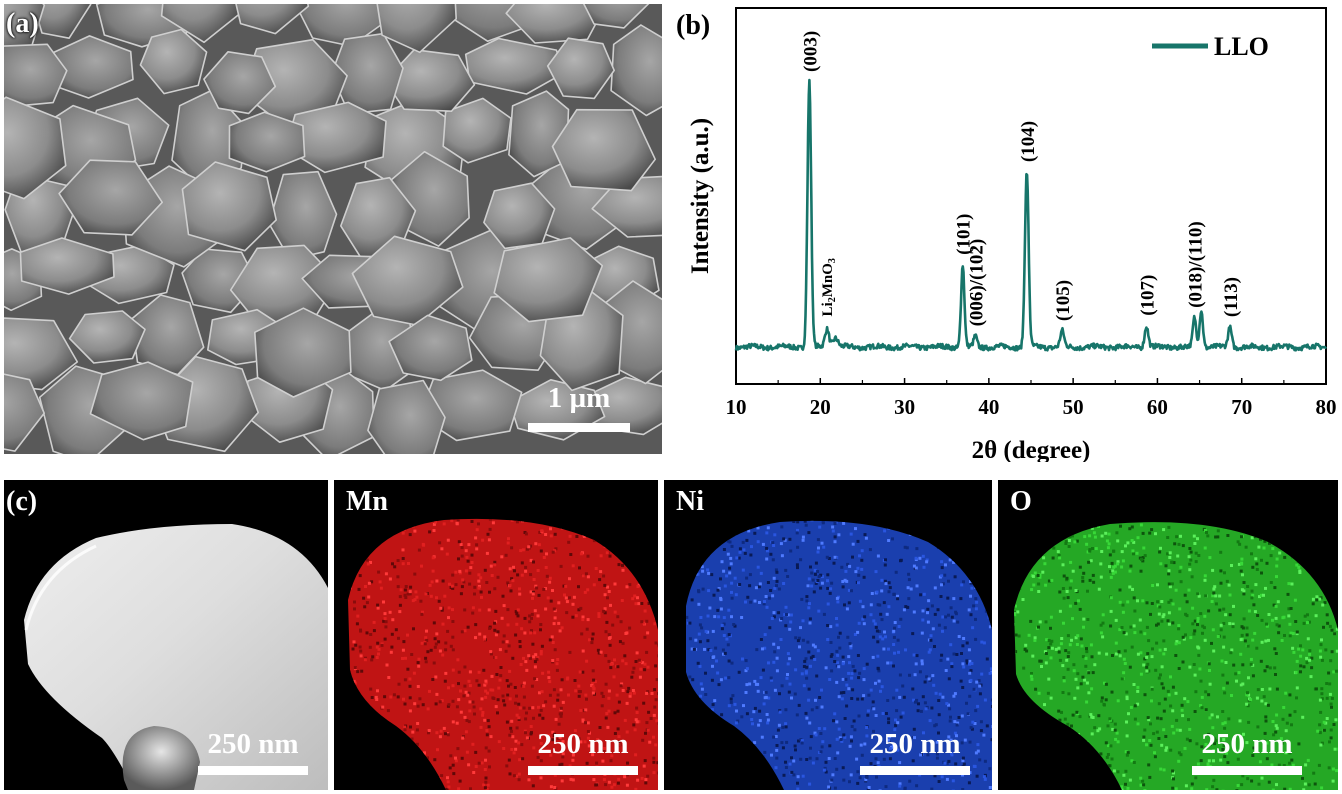 The image size is (1342, 794). What do you see at coordinates (267, 142) in the screenshot?
I see `sem-particle` at bounding box center [267, 142].